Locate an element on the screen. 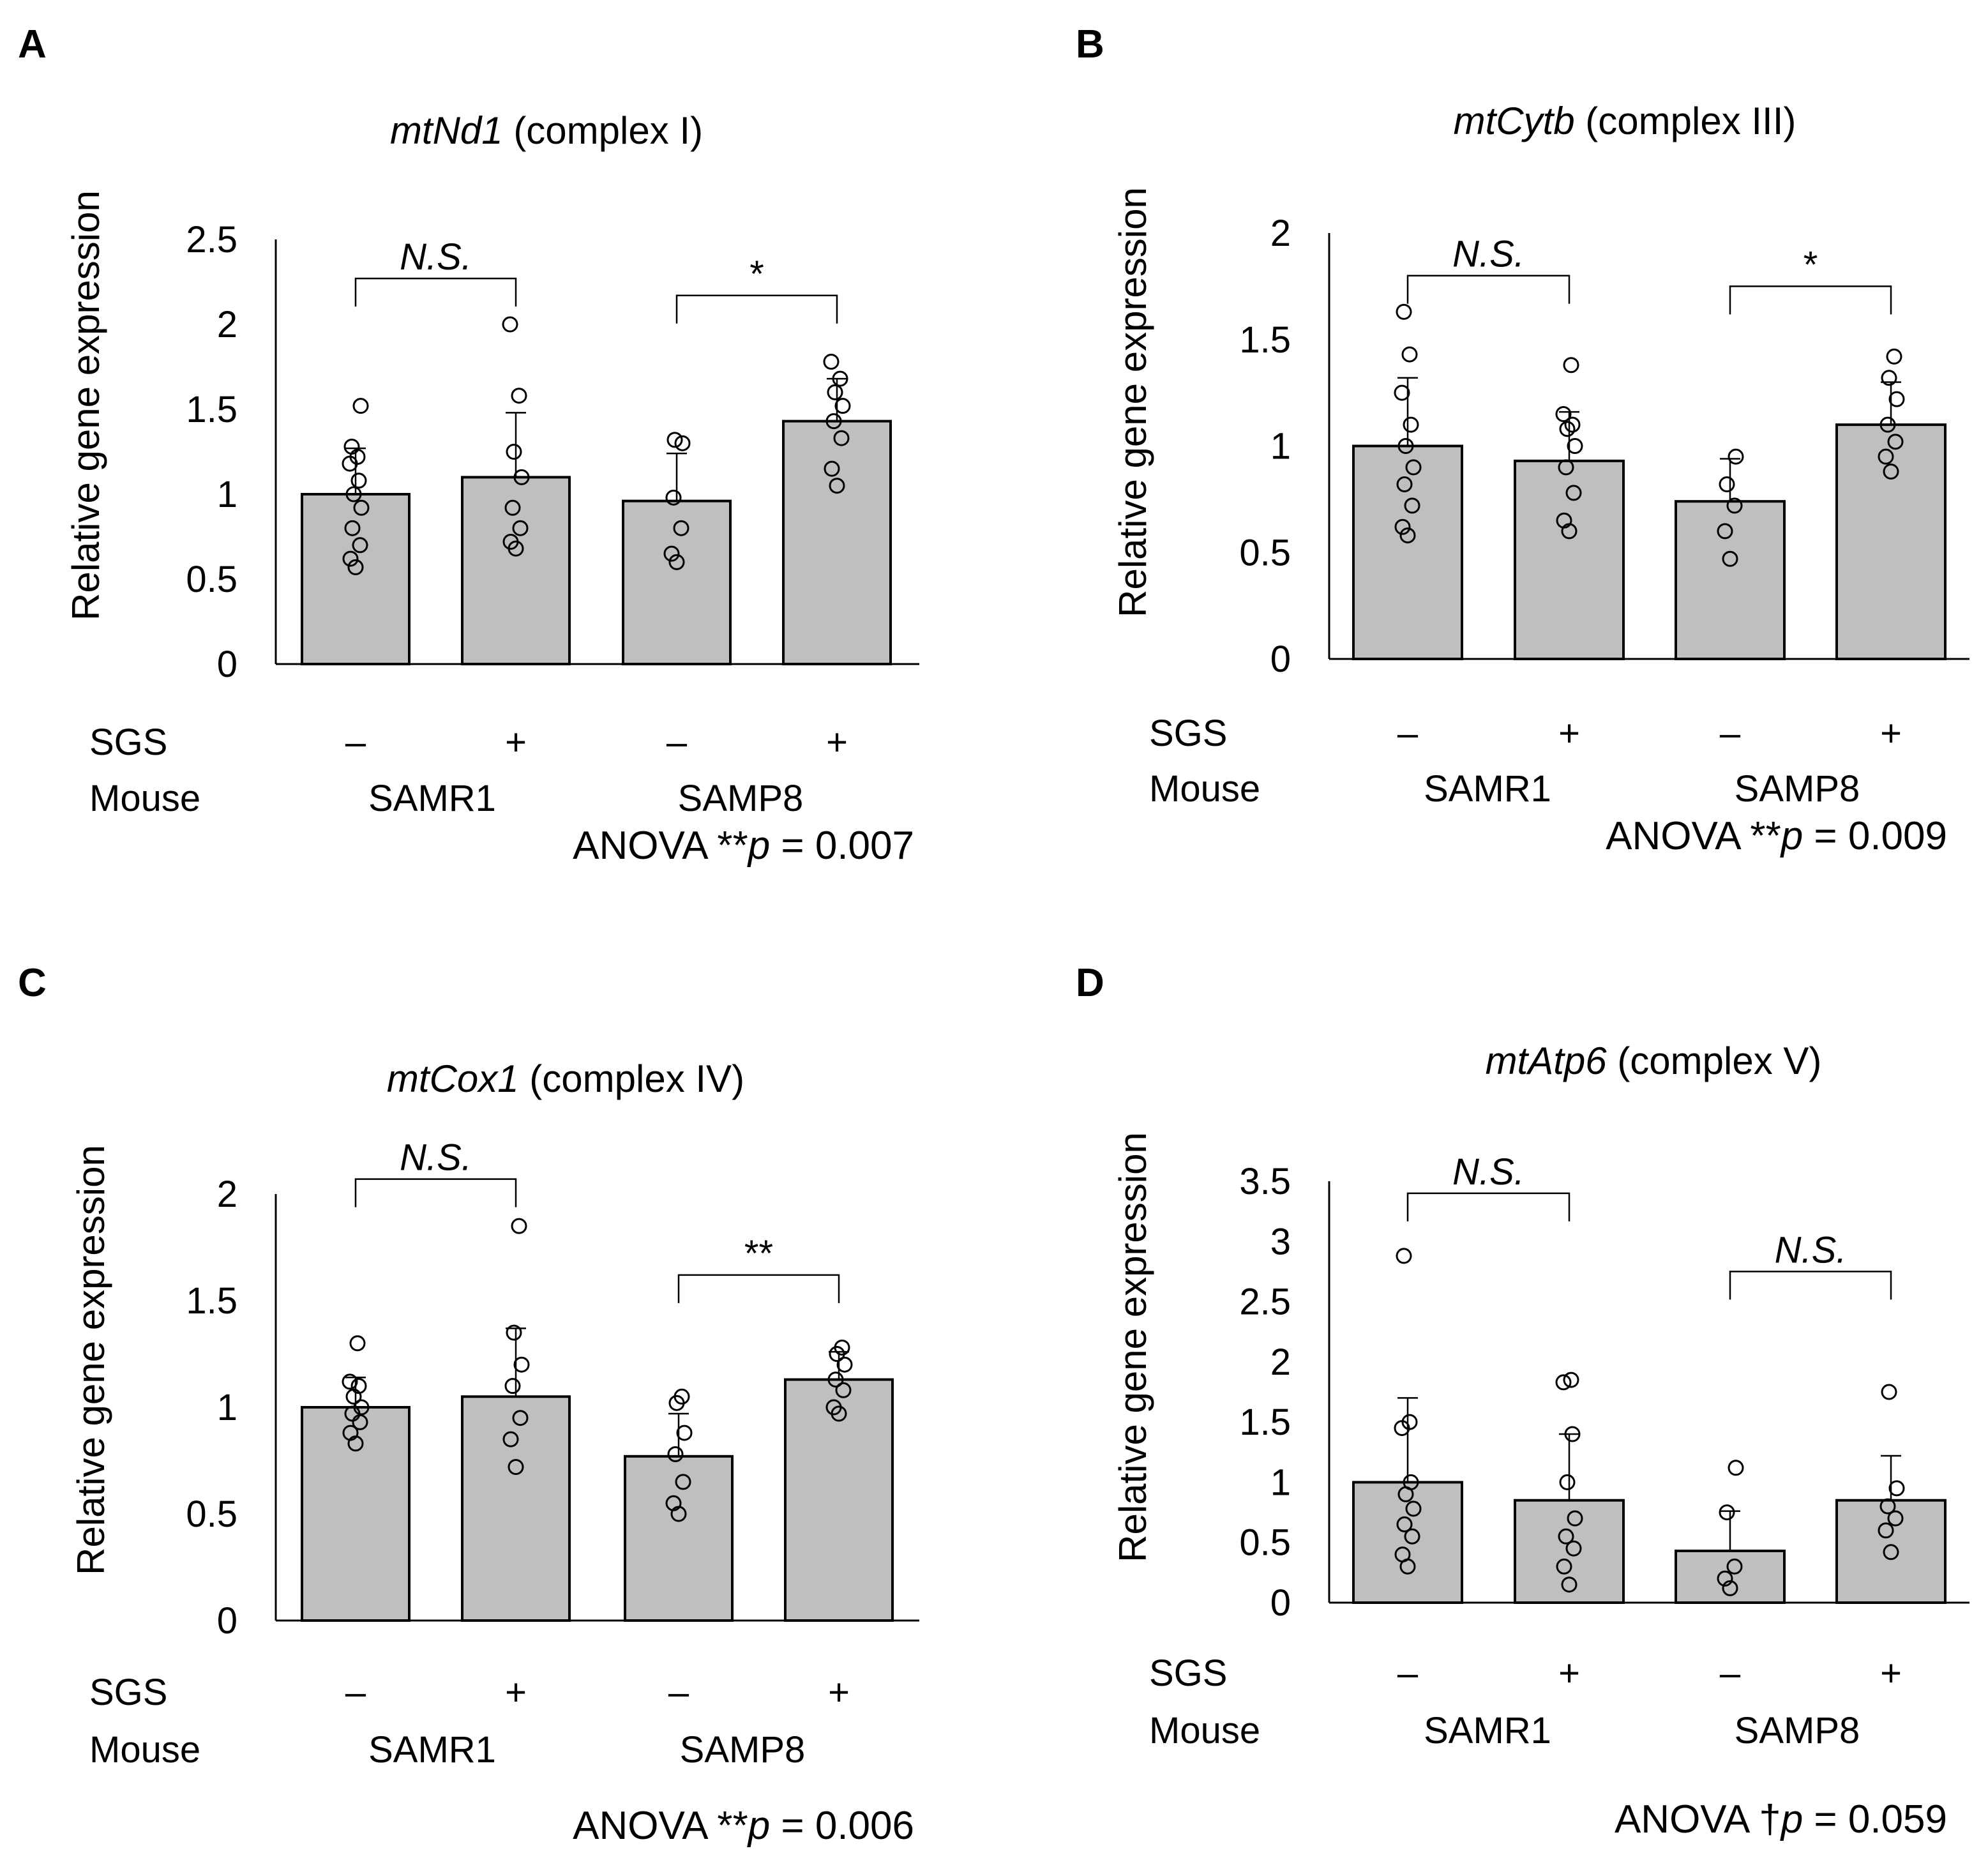 This screenshot has width=1988, height=1867. anova-result: ANOVA **p = 0.007 is located at coordinates (744, 846).